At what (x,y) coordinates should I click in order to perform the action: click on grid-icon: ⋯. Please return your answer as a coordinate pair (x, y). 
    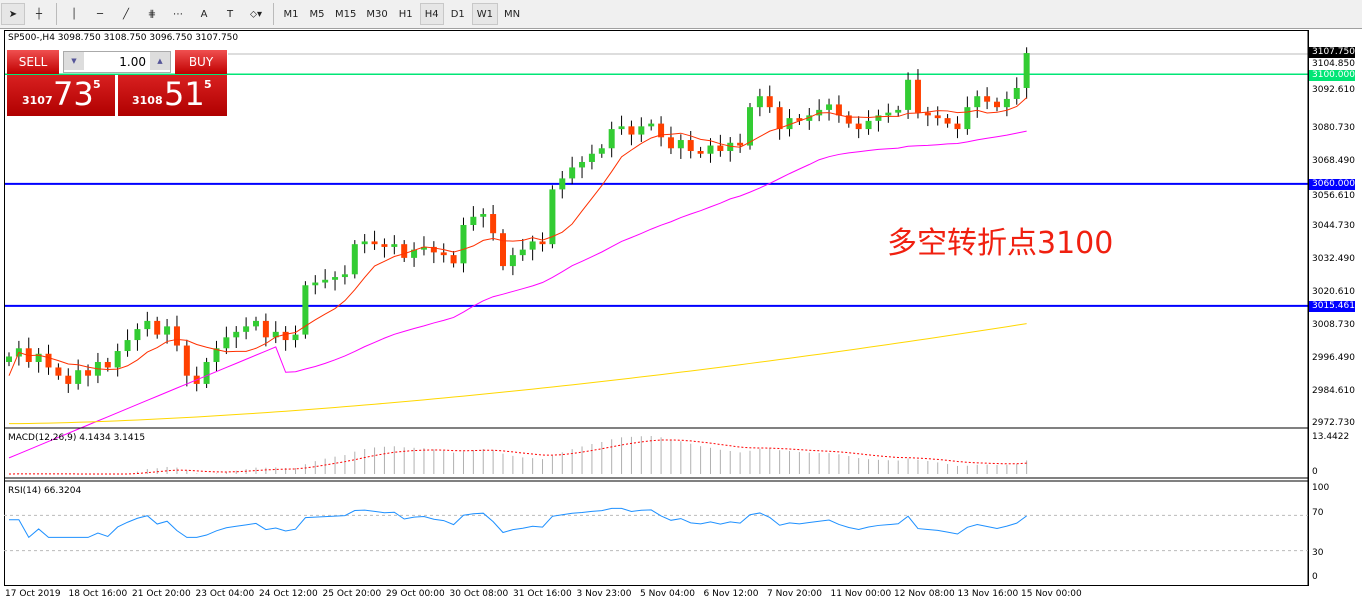
    Looking at the image, I should click on (178, 14).